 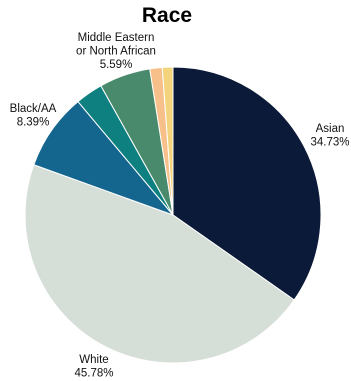 What do you see at coordinates (167, 15) in the screenshot?
I see `chart-title: Race` at bounding box center [167, 15].